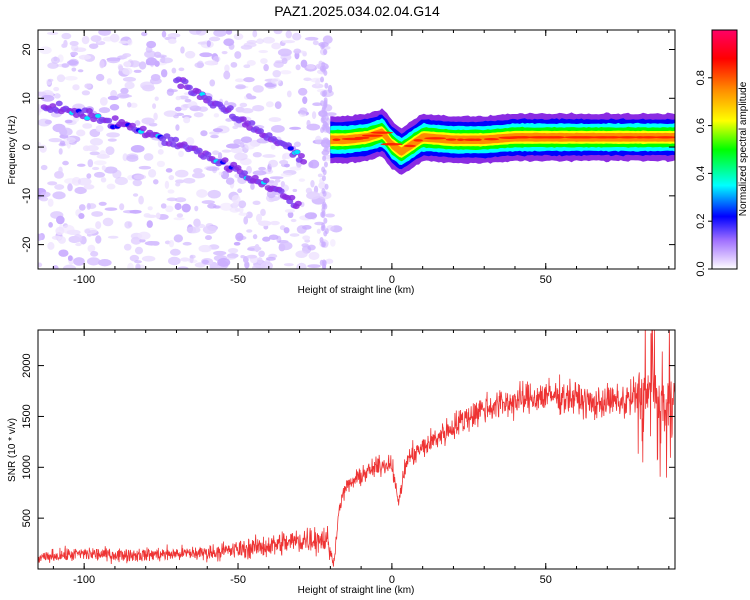 This screenshot has width=750, height=600. What do you see at coordinates (701, 77) in the screenshot?
I see `colorbar-tick-label: 0.8` at bounding box center [701, 77].